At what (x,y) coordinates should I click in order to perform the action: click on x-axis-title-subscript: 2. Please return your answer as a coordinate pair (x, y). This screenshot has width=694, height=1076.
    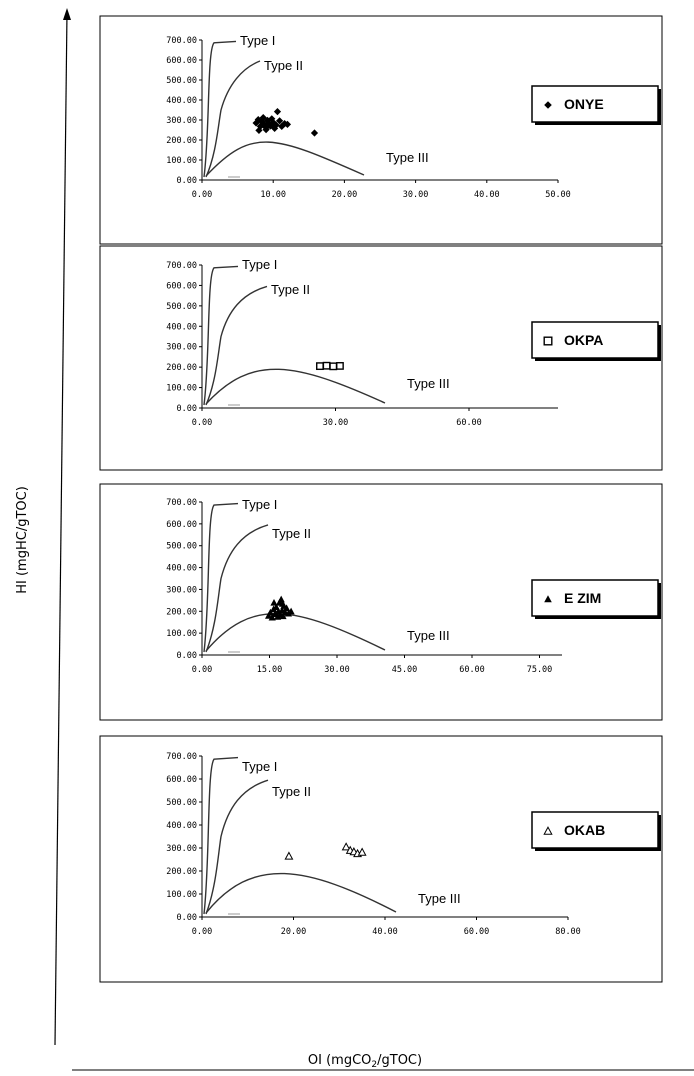
    Looking at the image, I should click on (374, 1065).